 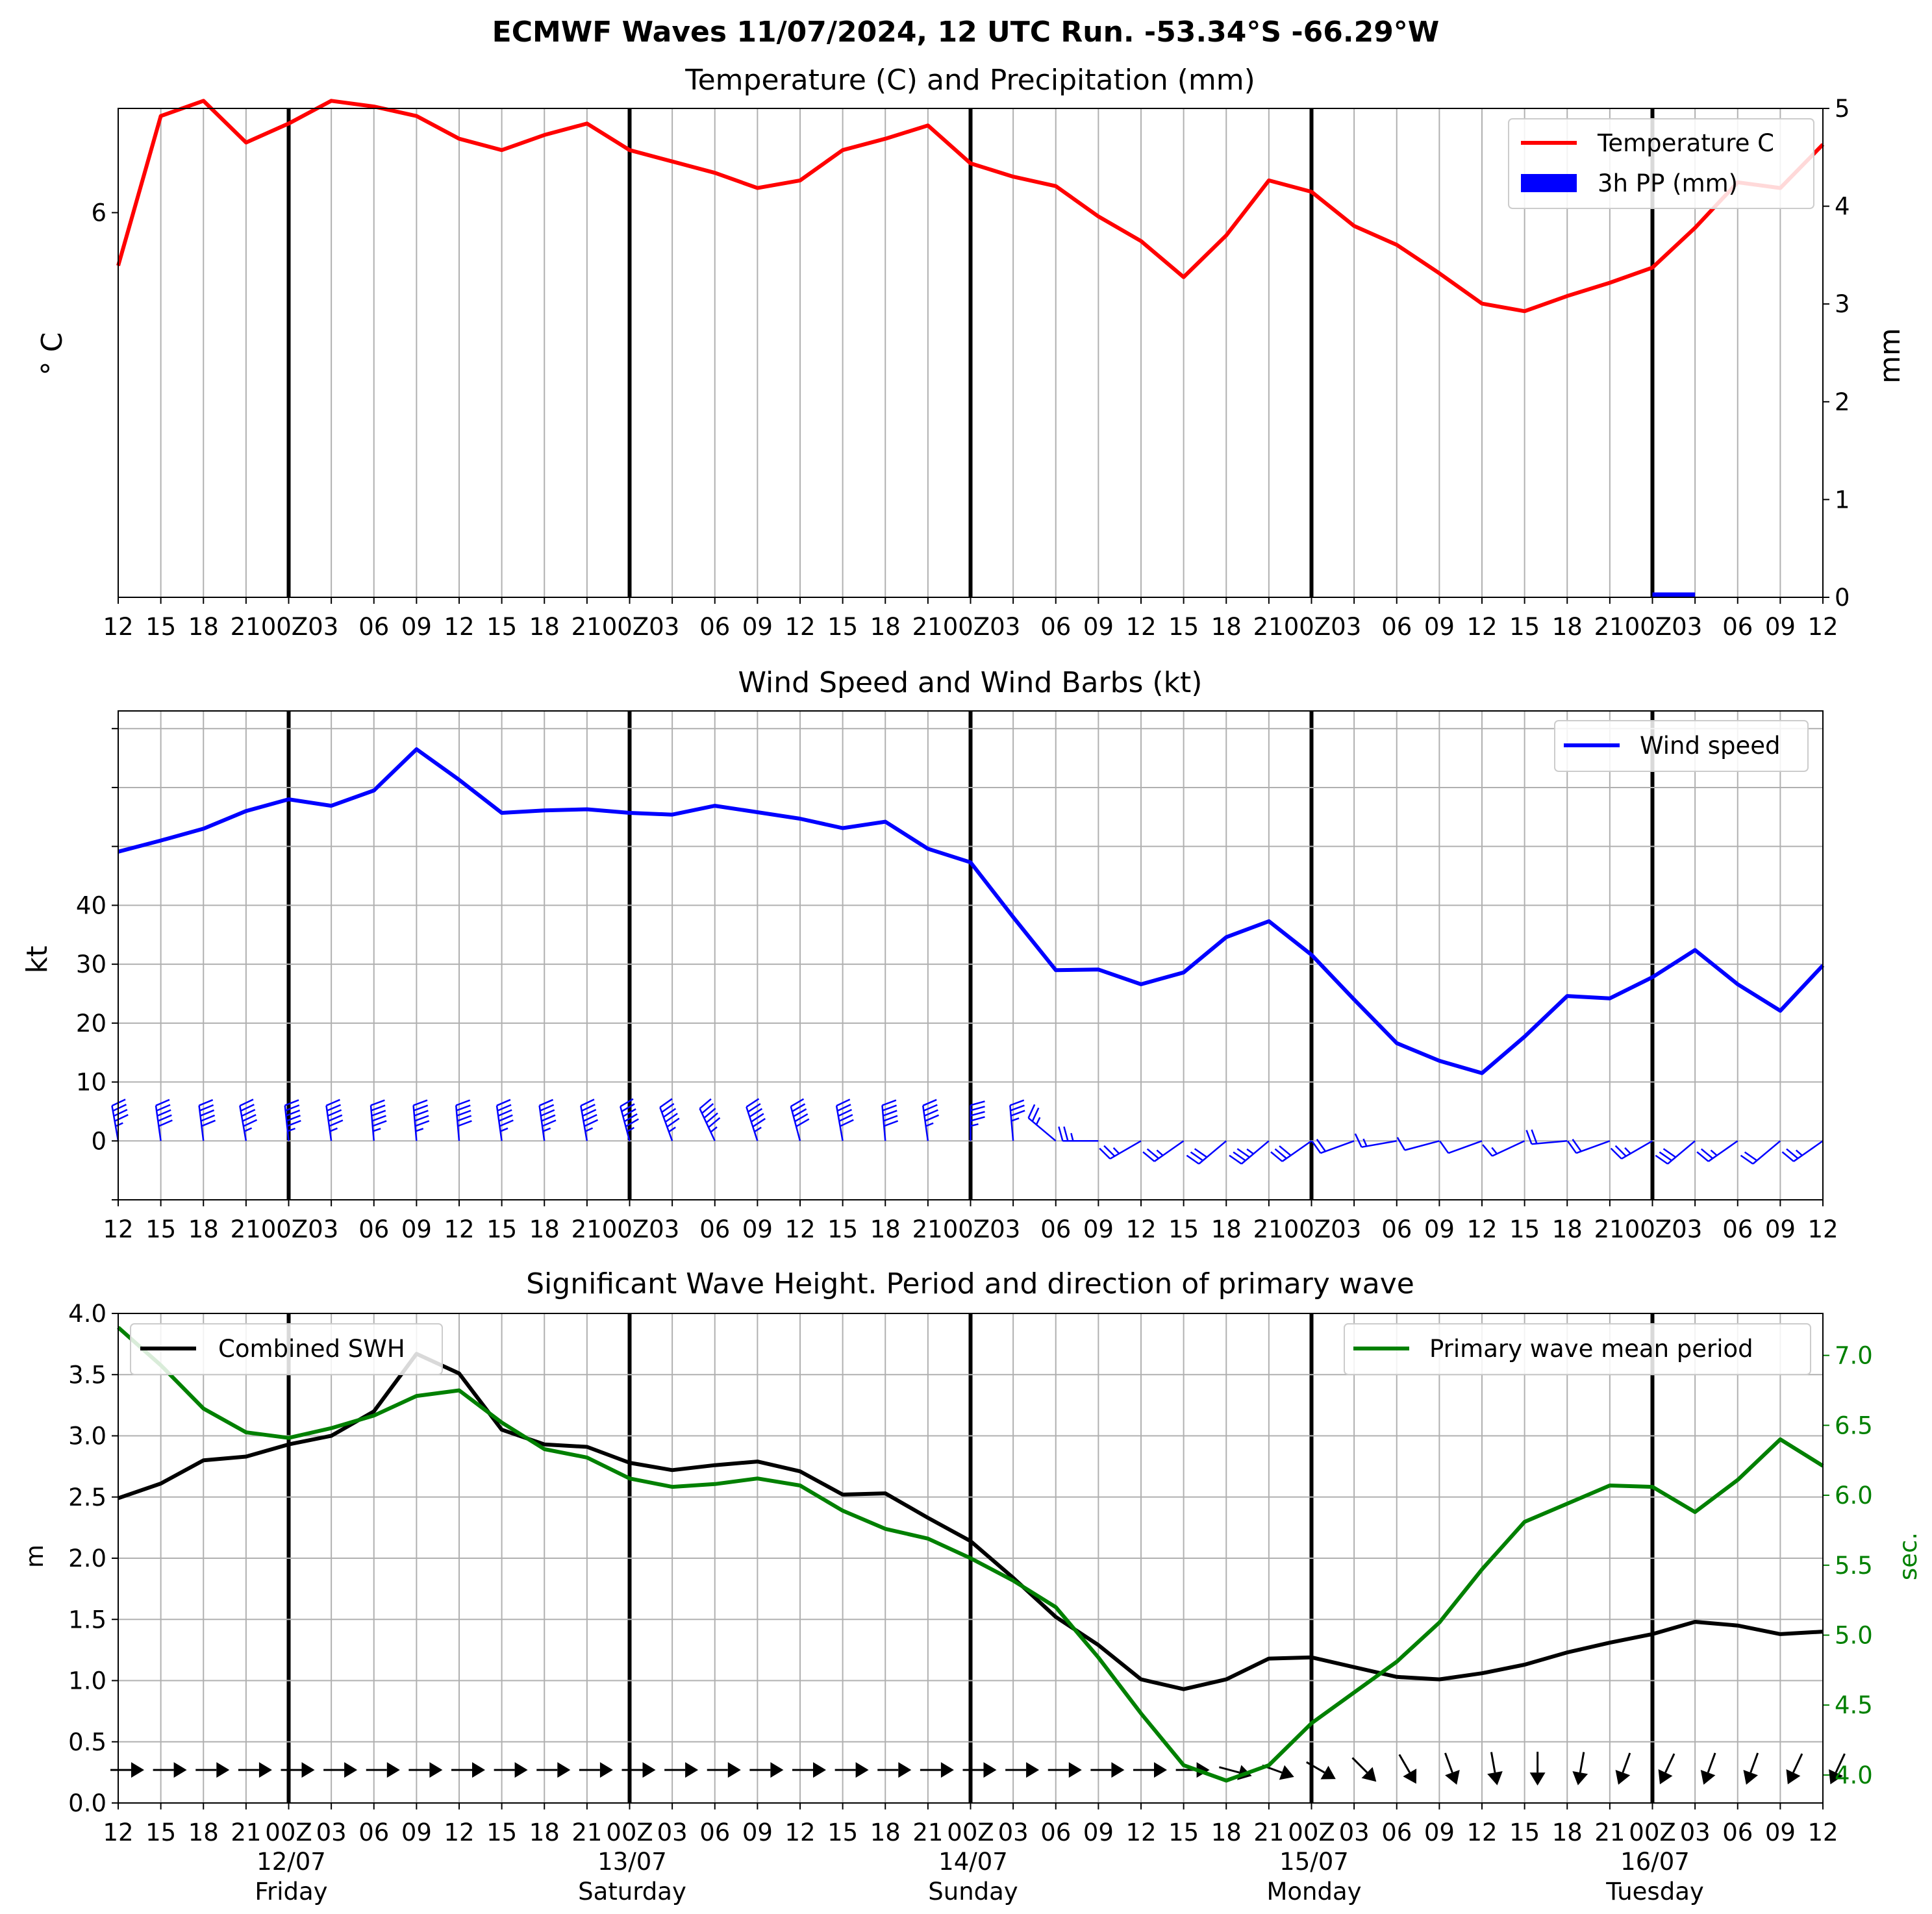 What do you see at coordinates (37, 960) in the screenshot?
I see `wind-y-label: kt` at bounding box center [37, 960].